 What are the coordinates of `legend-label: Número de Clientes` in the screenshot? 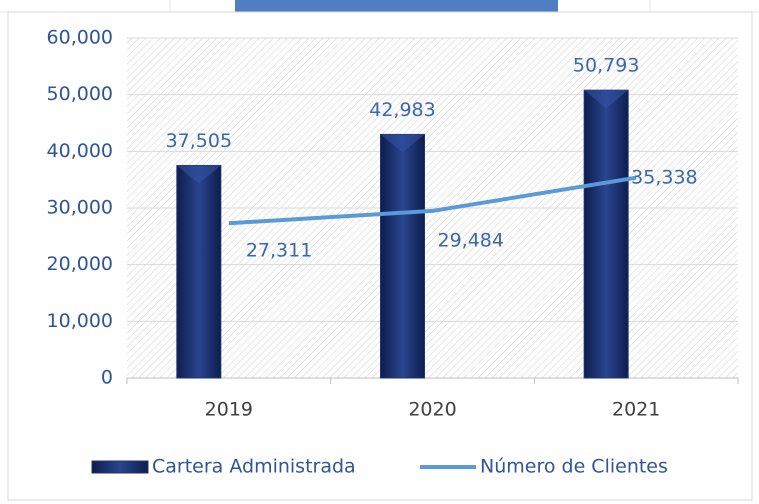 It's located at (574, 467).